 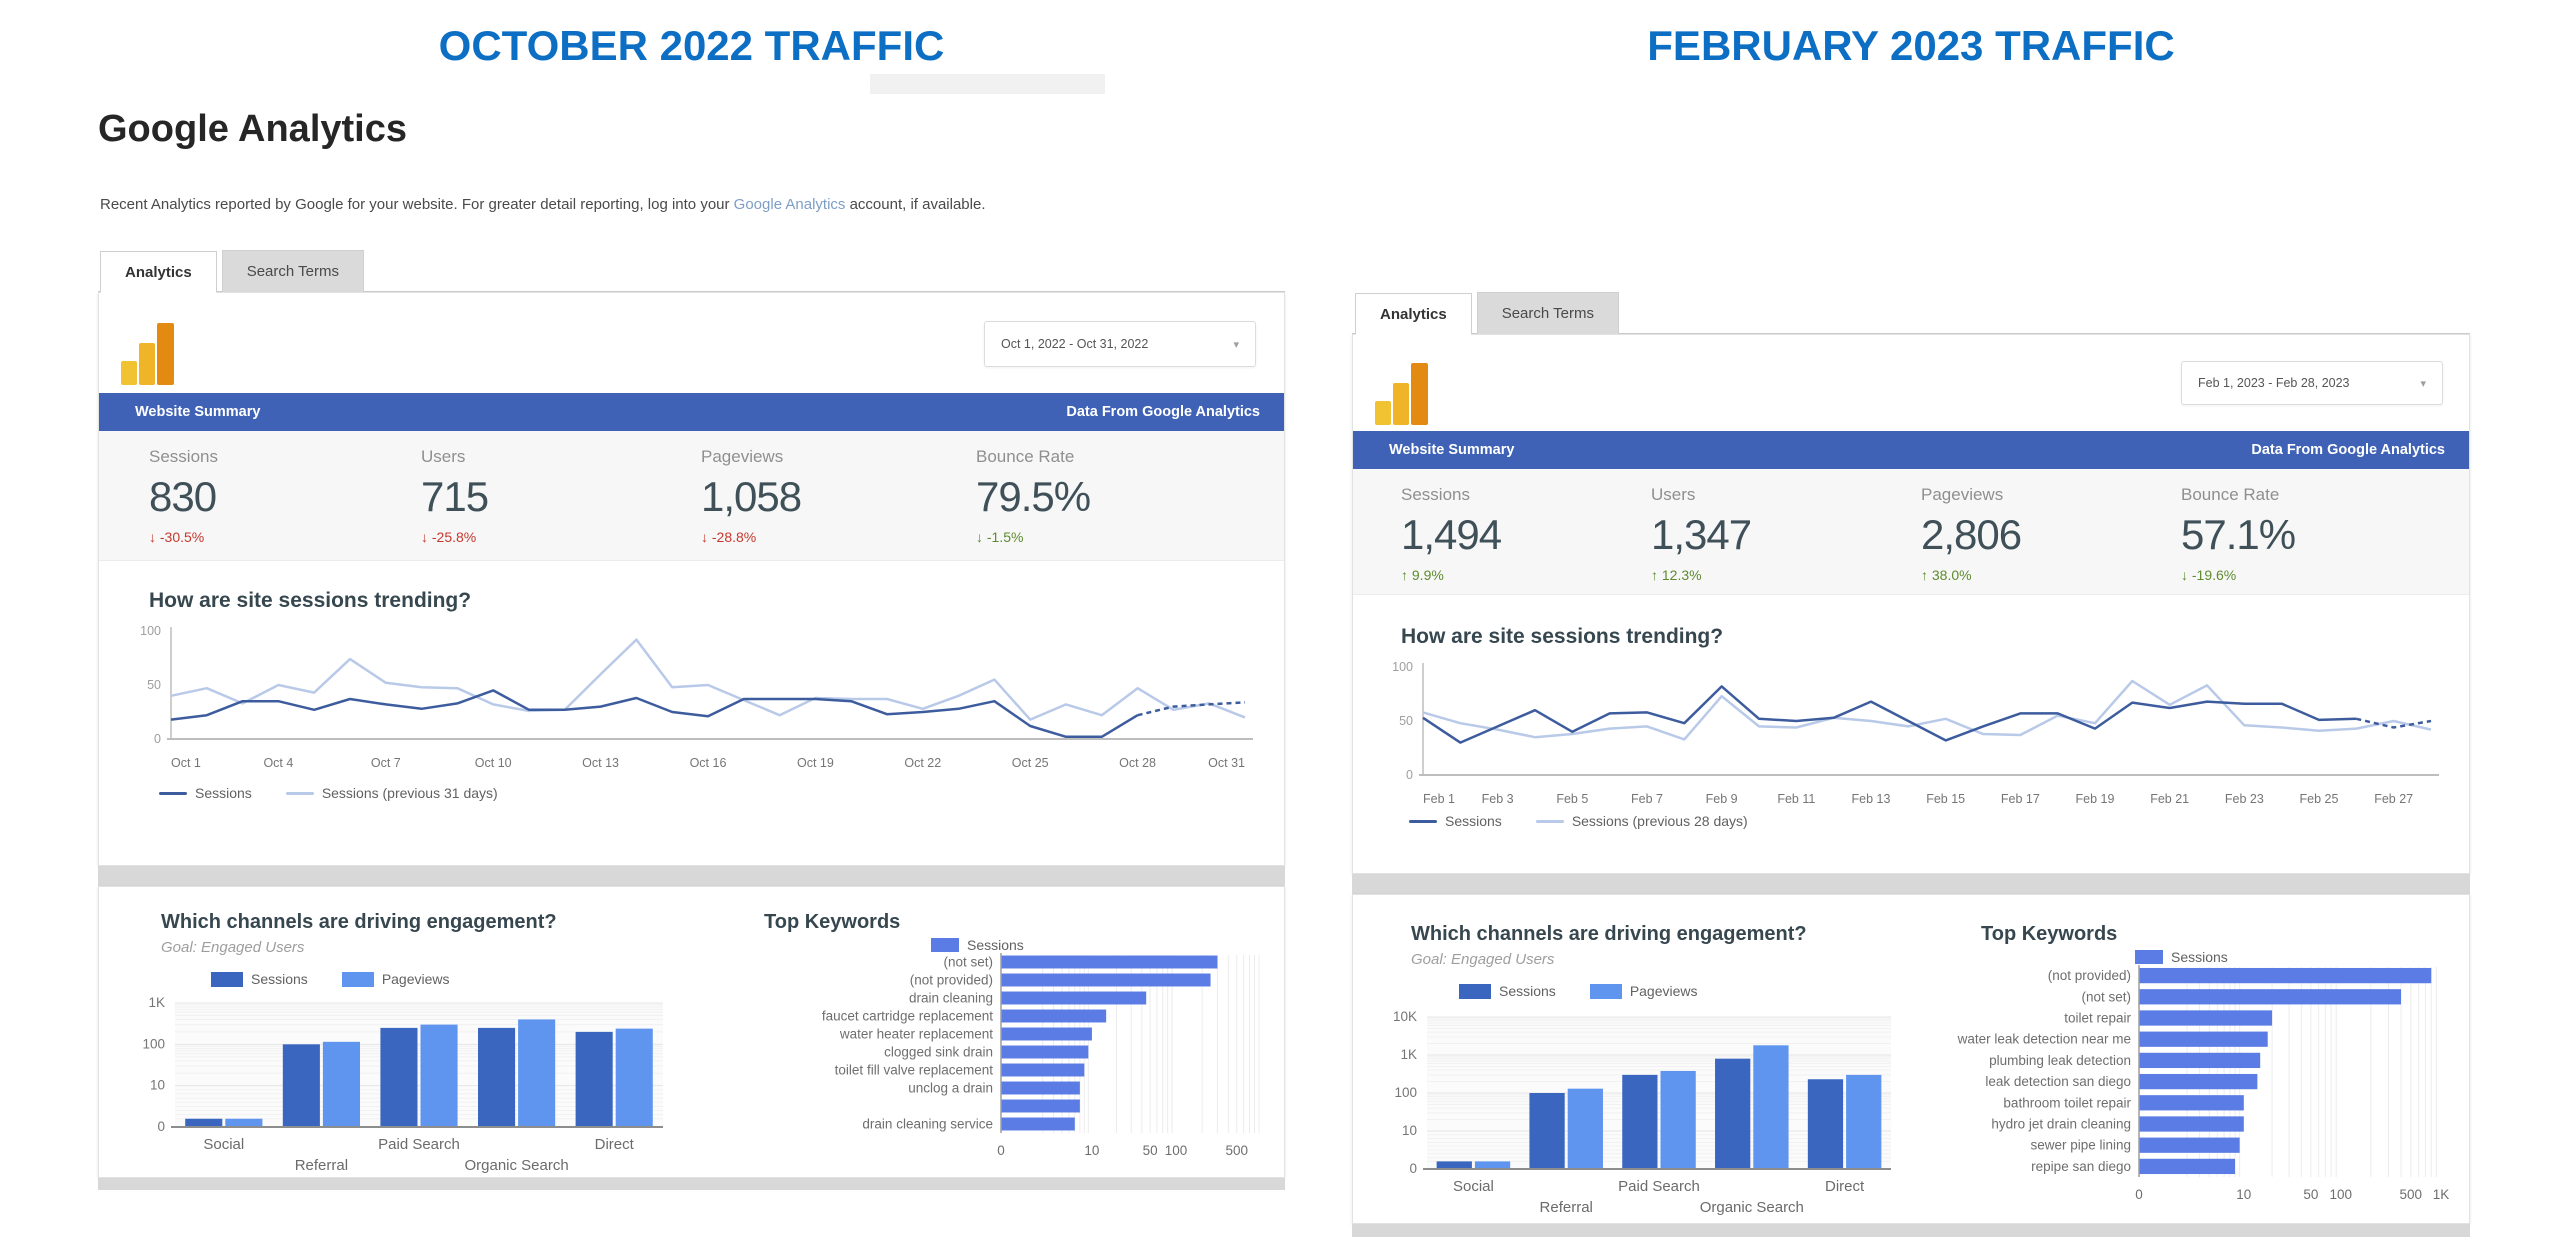 I want to click on screenshot-artifact, so click(x=987, y=84).